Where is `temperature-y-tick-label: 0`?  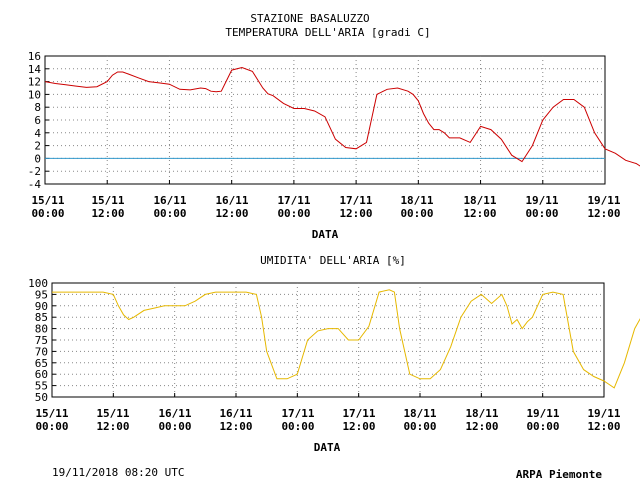 temperature-y-tick-label: 0 is located at coordinates (37, 158).